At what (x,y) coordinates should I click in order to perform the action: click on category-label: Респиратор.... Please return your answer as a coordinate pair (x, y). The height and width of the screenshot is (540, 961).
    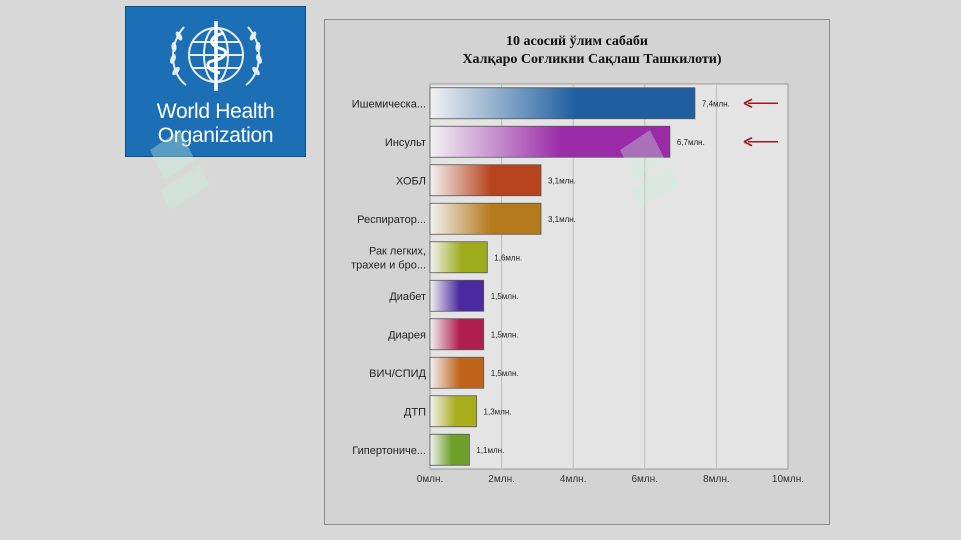
    Looking at the image, I should click on (391, 220).